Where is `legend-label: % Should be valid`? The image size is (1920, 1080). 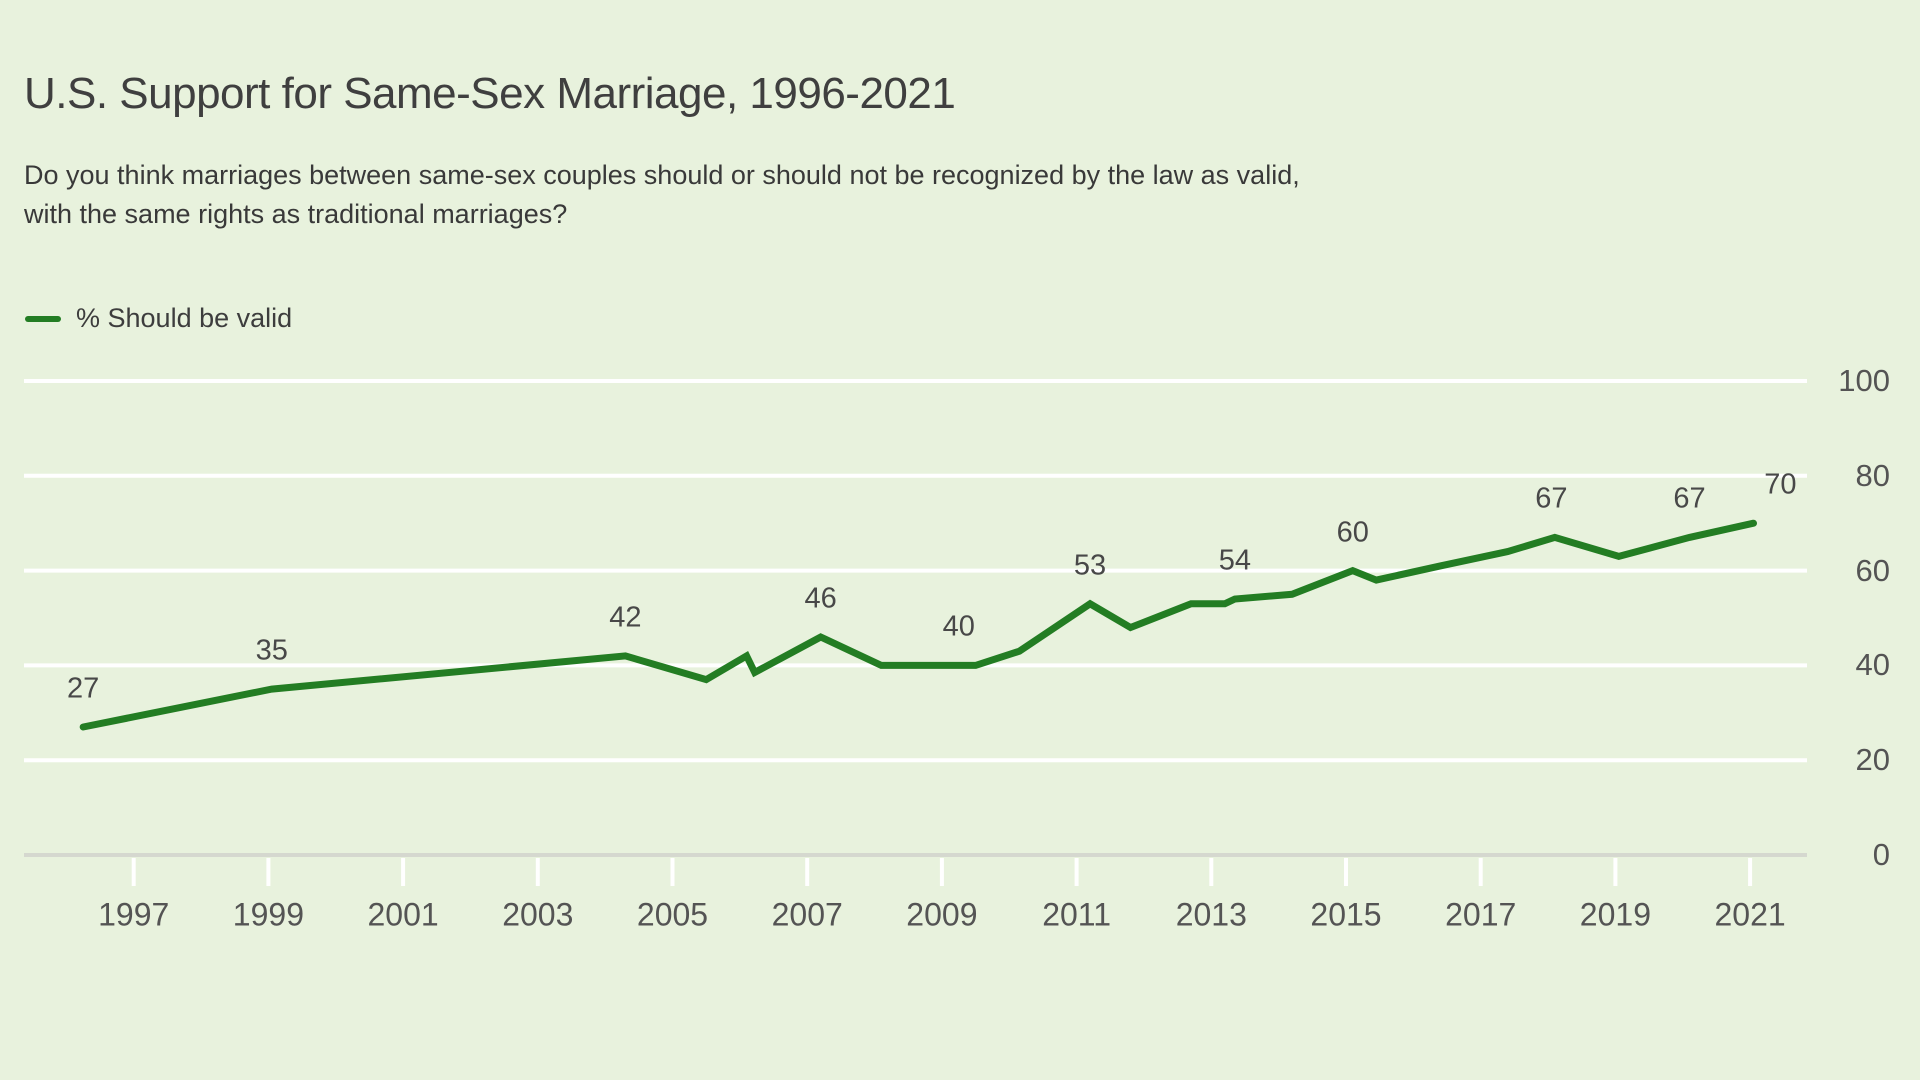
legend-label: % Should be valid is located at coordinates (184, 318).